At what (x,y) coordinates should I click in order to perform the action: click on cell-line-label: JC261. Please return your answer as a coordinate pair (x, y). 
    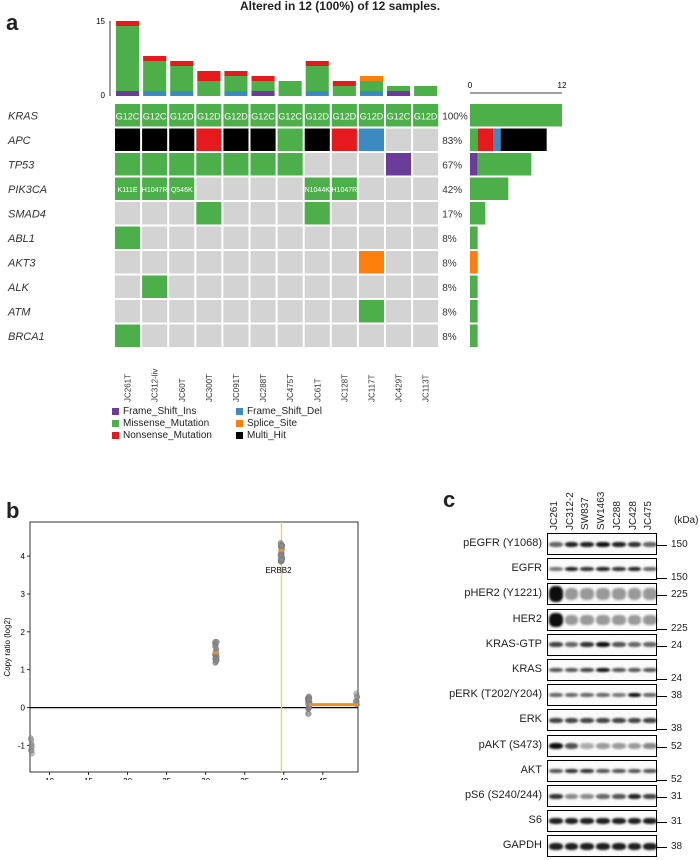
    Looking at the image, I should click on (554, 515).